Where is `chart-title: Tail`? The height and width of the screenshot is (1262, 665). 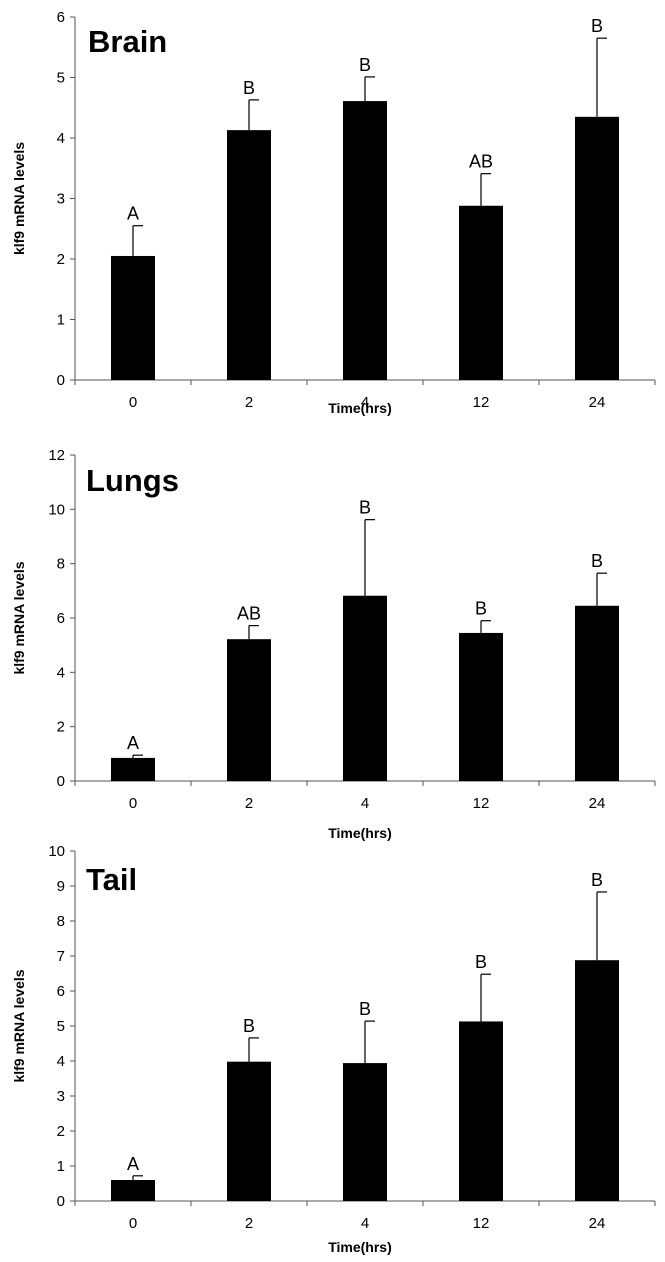
chart-title: Tail is located at coordinates (111, 879).